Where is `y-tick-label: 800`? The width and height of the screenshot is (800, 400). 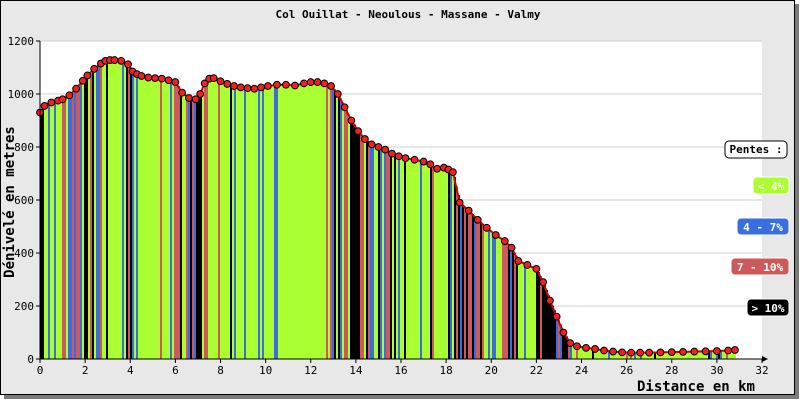
y-tick-label: 800 is located at coordinates (24, 147).